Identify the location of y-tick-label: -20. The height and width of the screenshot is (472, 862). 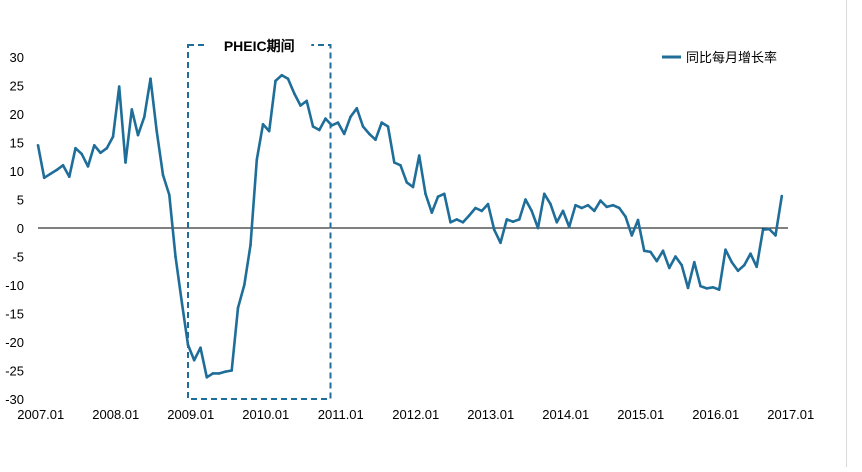
(14, 342).